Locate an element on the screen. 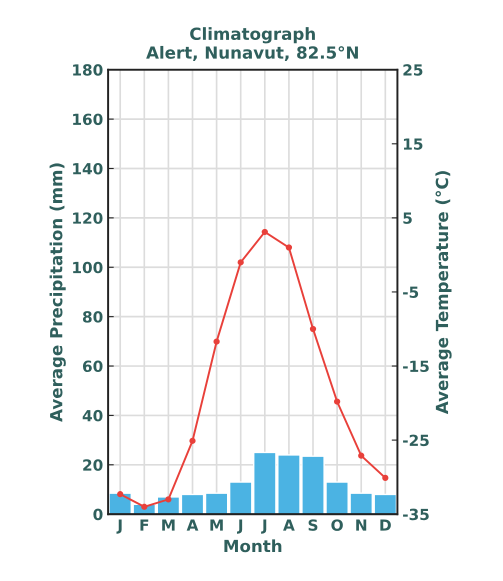 The width and height of the screenshot is (503, 581). y-tick-label: 120 is located at coordinates (88, 218).